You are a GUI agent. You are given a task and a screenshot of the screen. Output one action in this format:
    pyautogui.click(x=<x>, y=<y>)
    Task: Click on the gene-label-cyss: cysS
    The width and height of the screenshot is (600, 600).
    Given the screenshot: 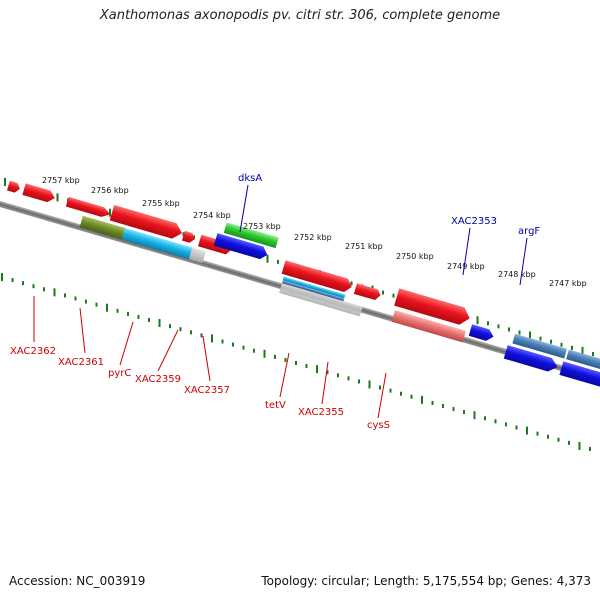 What is the action you would take?
    pyautogui.click(x=378, y=425)
    